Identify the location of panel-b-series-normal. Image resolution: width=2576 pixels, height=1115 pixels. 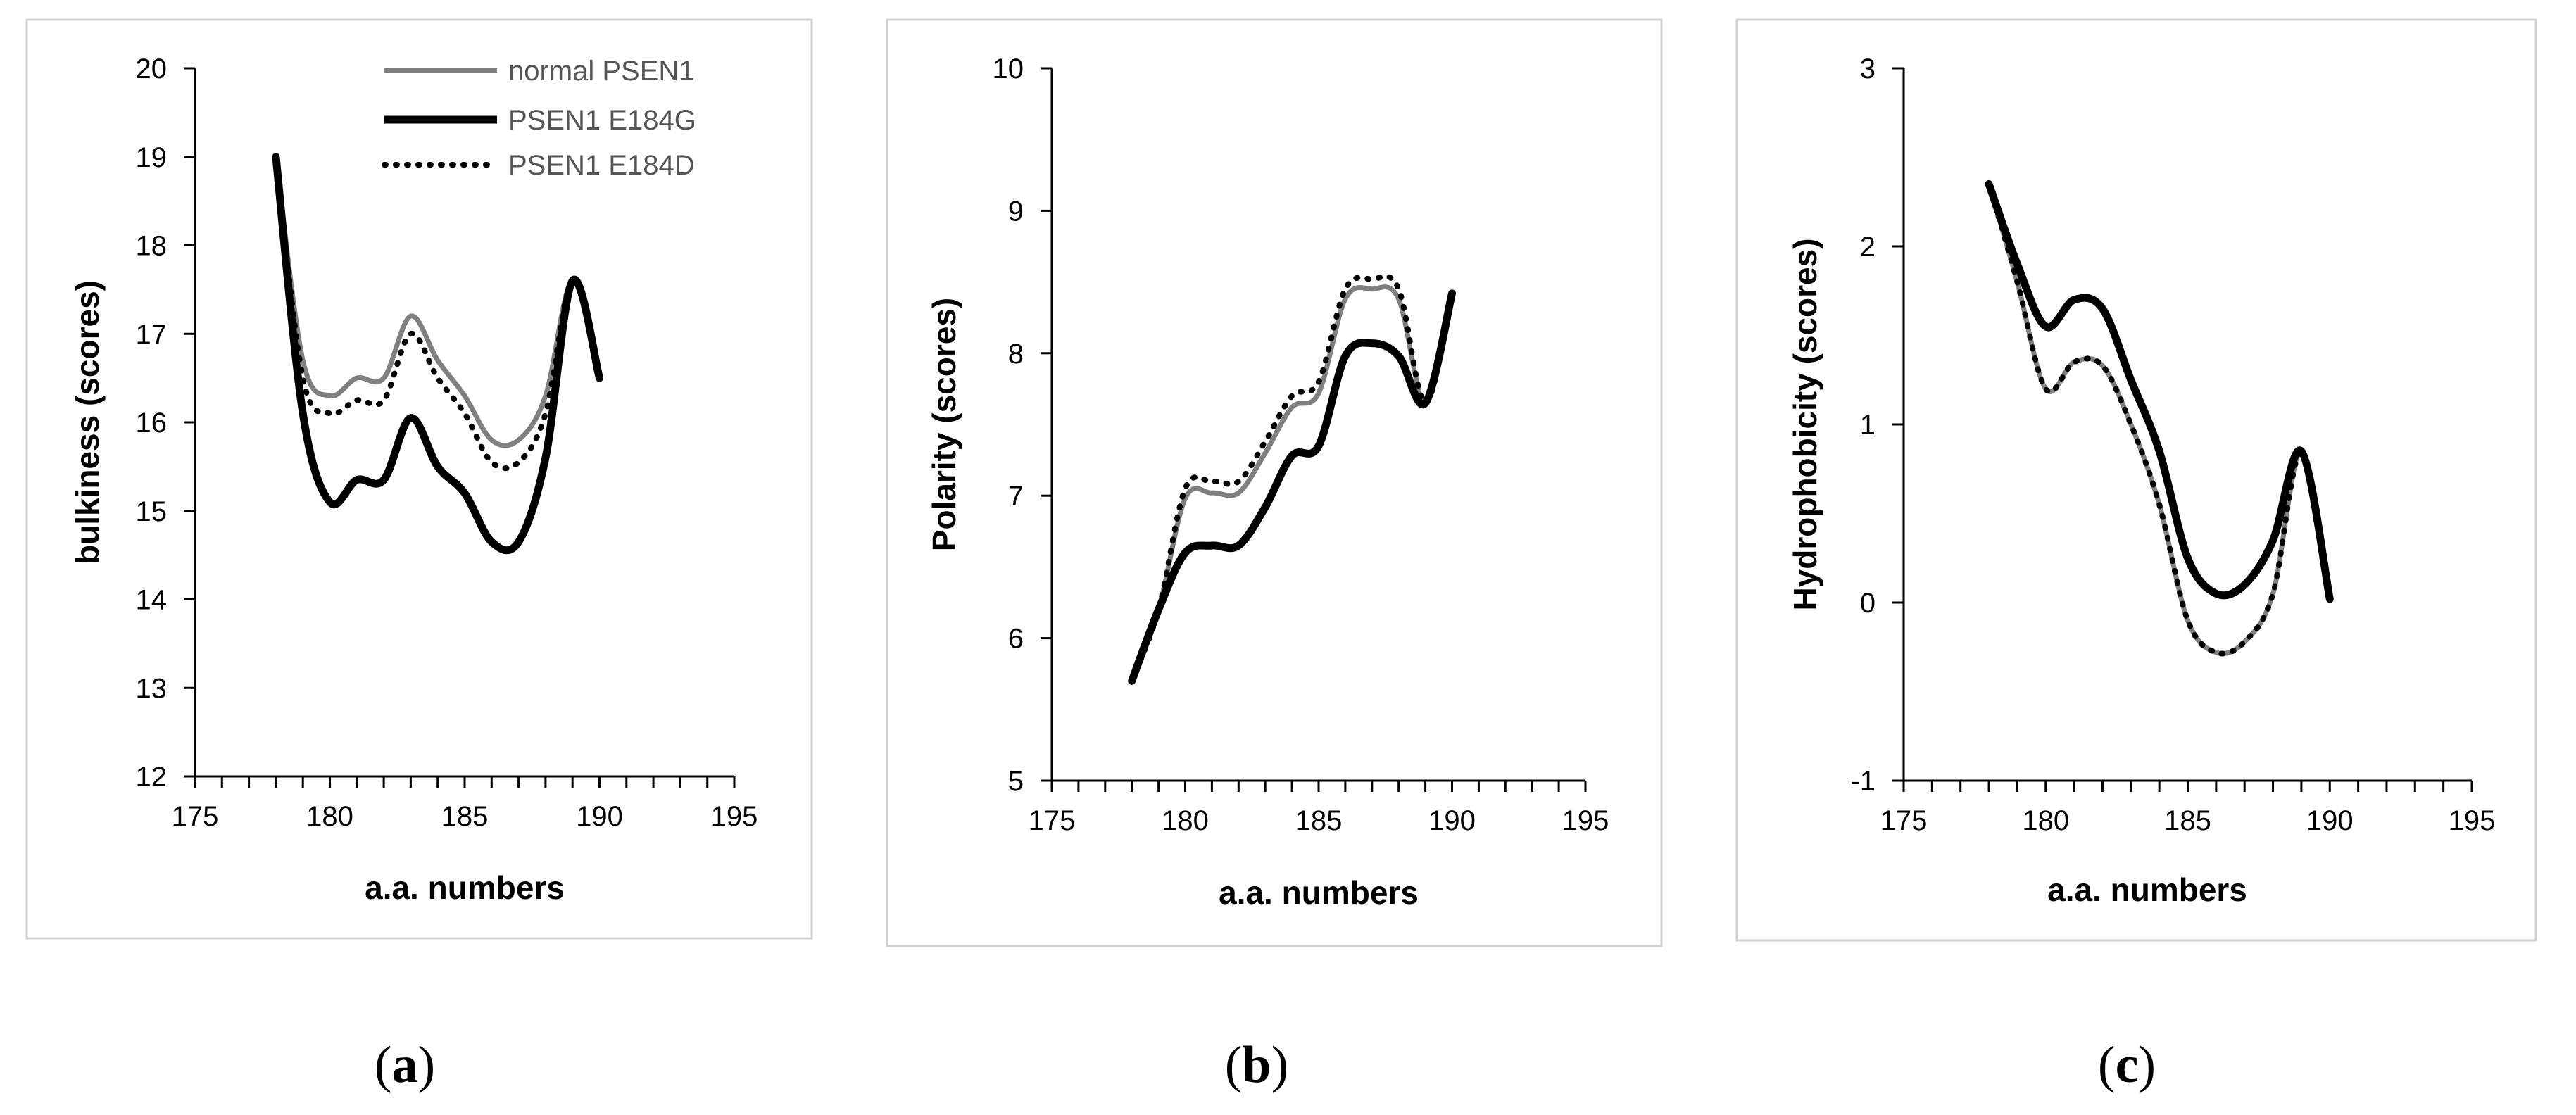
(1292, 484).